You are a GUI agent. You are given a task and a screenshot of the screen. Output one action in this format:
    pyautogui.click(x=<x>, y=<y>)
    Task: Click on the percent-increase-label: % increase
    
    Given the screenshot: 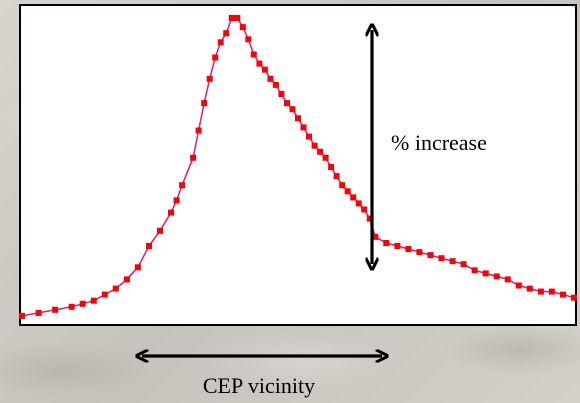 What is the action you would take?
    pyautogui.click(x=439, y=142)
    